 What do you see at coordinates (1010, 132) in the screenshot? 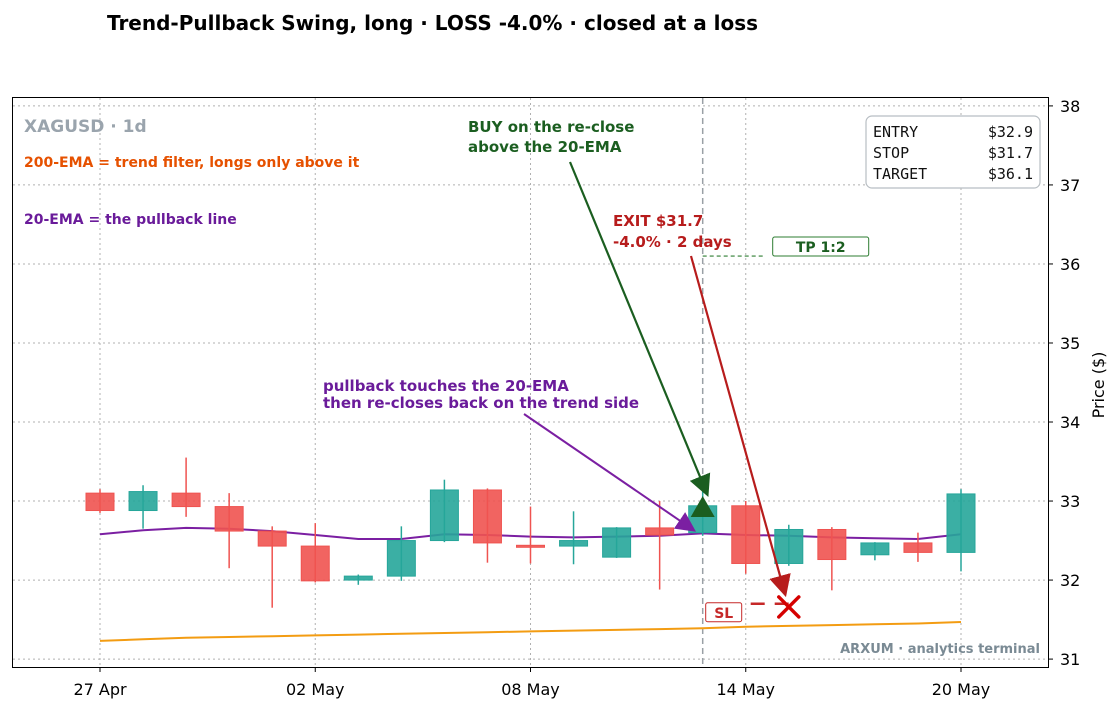
I see `info-entry-value: $32.9` at bounding box center [1010, 132].